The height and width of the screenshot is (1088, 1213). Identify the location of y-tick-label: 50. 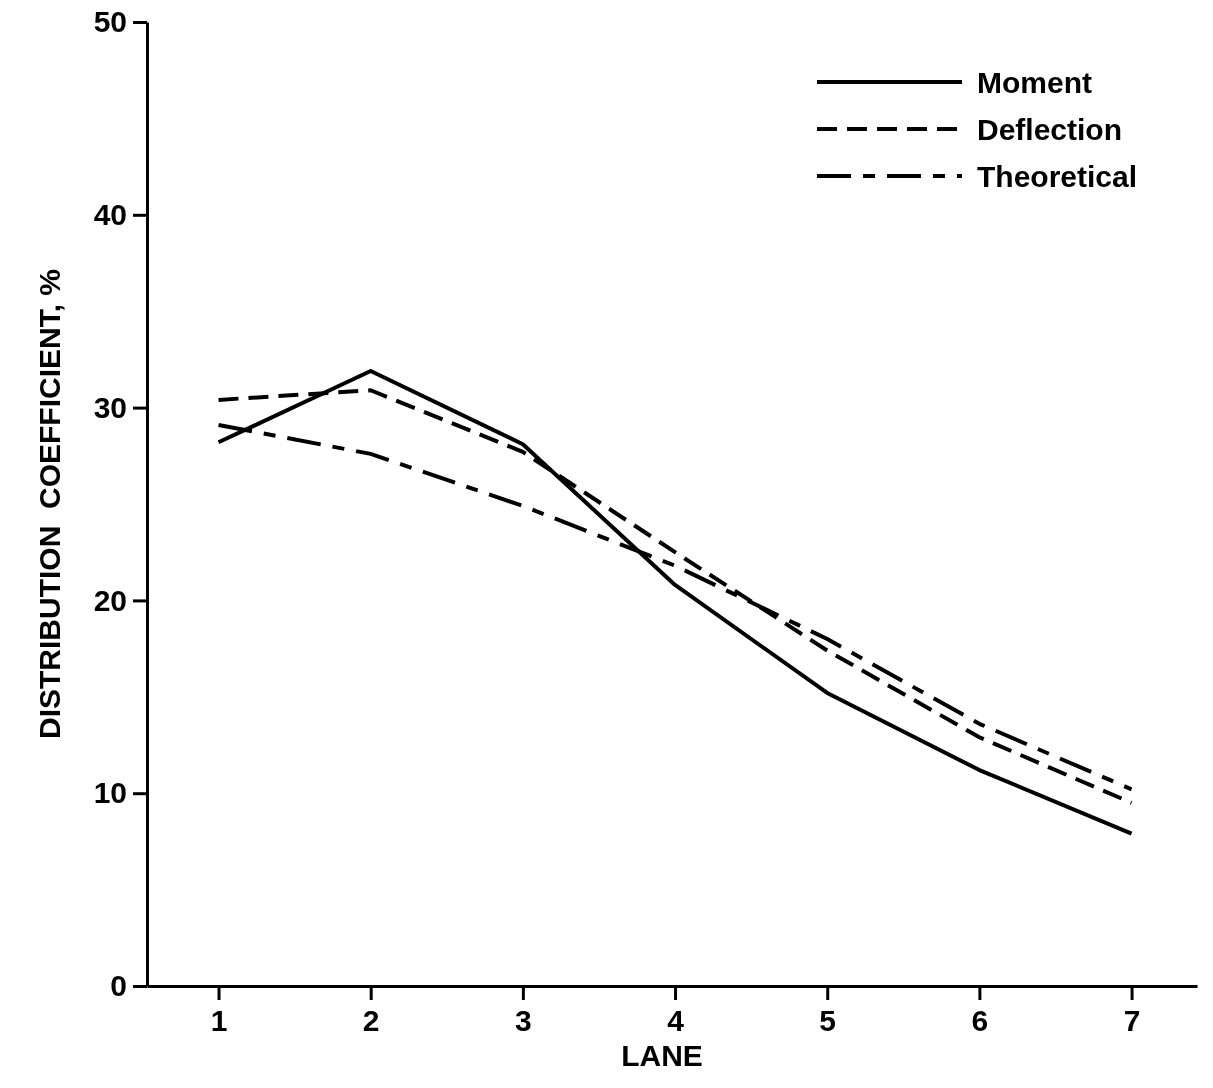
(110, 22).